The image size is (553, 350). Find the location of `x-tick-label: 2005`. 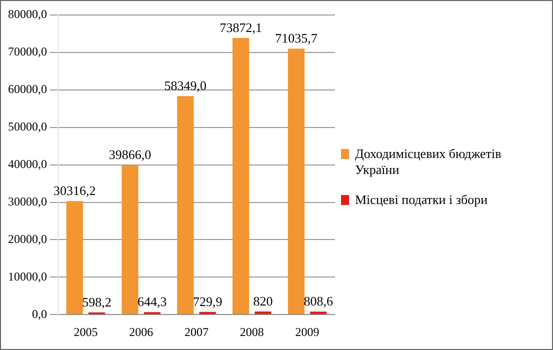

x-tick-label: 2005 is located at coordinates (86, 331).